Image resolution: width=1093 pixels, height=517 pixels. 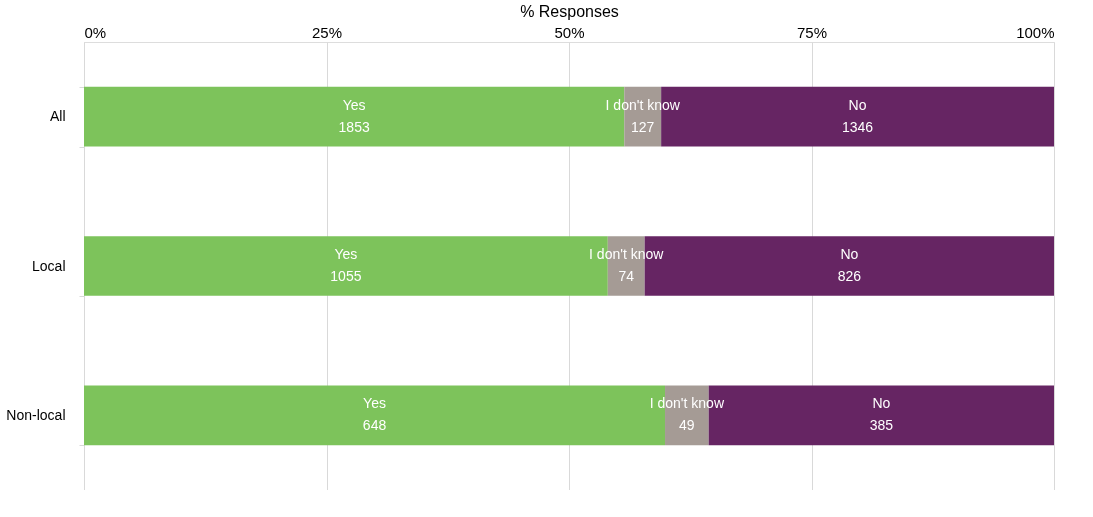 What do you see at coordinates (374, 403) in the screenshot?
I see `series-label: Yes` at bounding box center [374, 403].